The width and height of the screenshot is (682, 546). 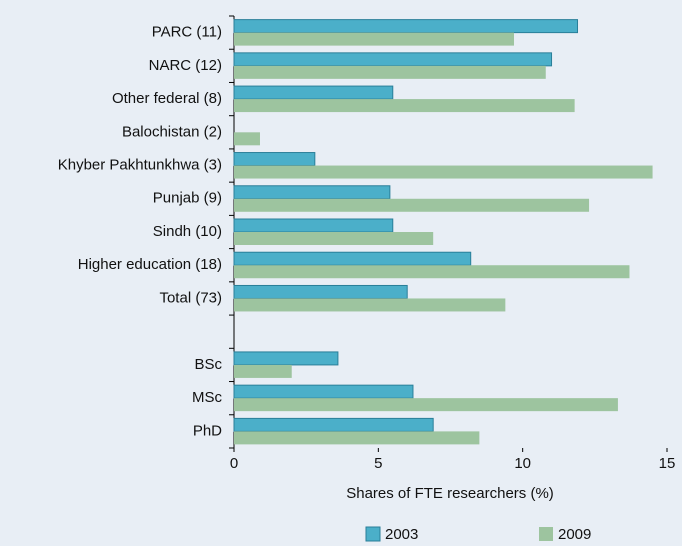 I want to click on y-tick-label: Sindh (10), so click(x=187, y=231).